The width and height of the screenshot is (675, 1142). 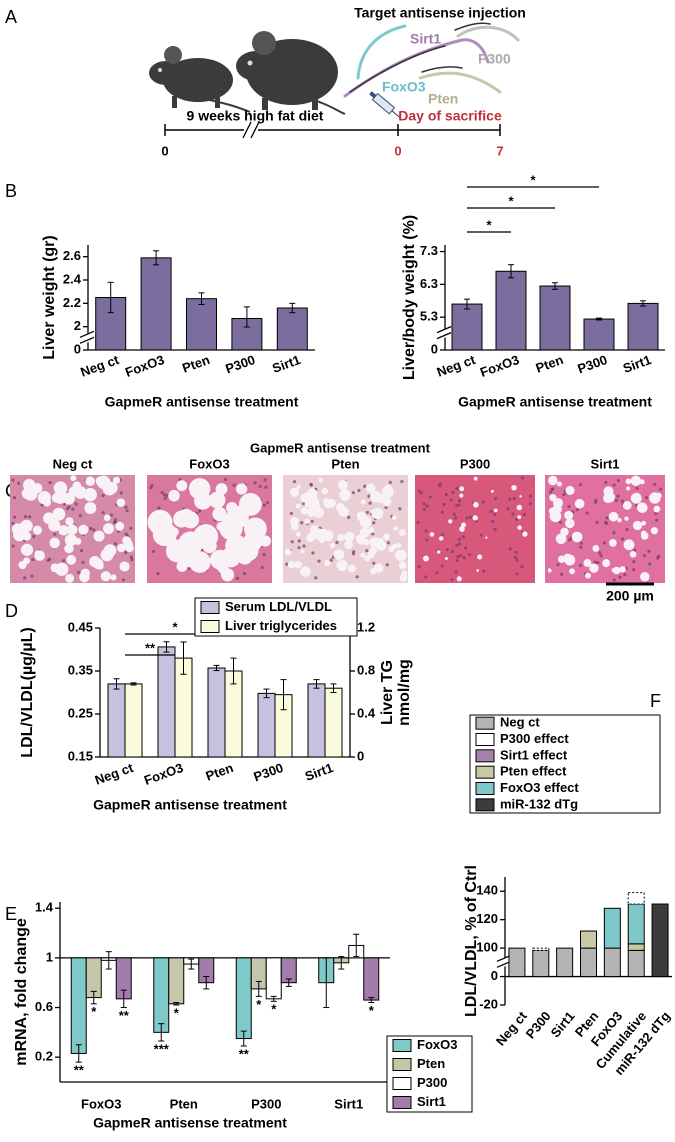 I want to click on y-tick-label: 0.45, so click(x=80, y=626).